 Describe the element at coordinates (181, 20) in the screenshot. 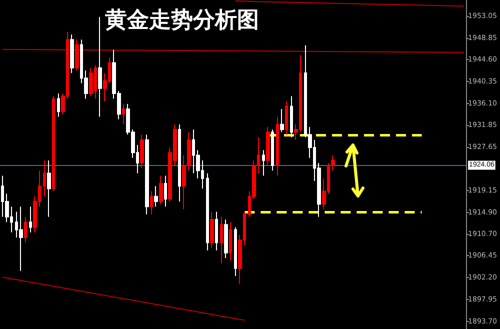

I see `chart-title: 黄金走势分析图` at that location.